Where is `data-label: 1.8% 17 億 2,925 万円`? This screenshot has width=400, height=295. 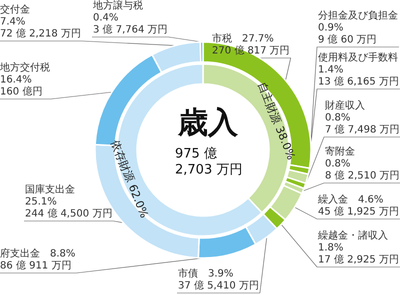 data-label: 1.8% 17 億 2,925 万円 is located at coordinates (358, 254).